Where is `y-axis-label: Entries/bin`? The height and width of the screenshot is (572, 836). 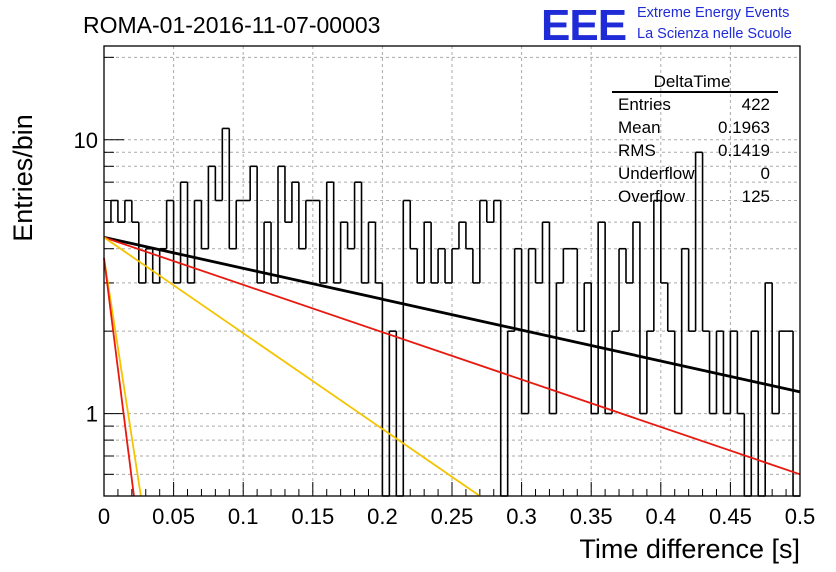 y-axis-label: Entries/bin is located at coordinates (23, 178).